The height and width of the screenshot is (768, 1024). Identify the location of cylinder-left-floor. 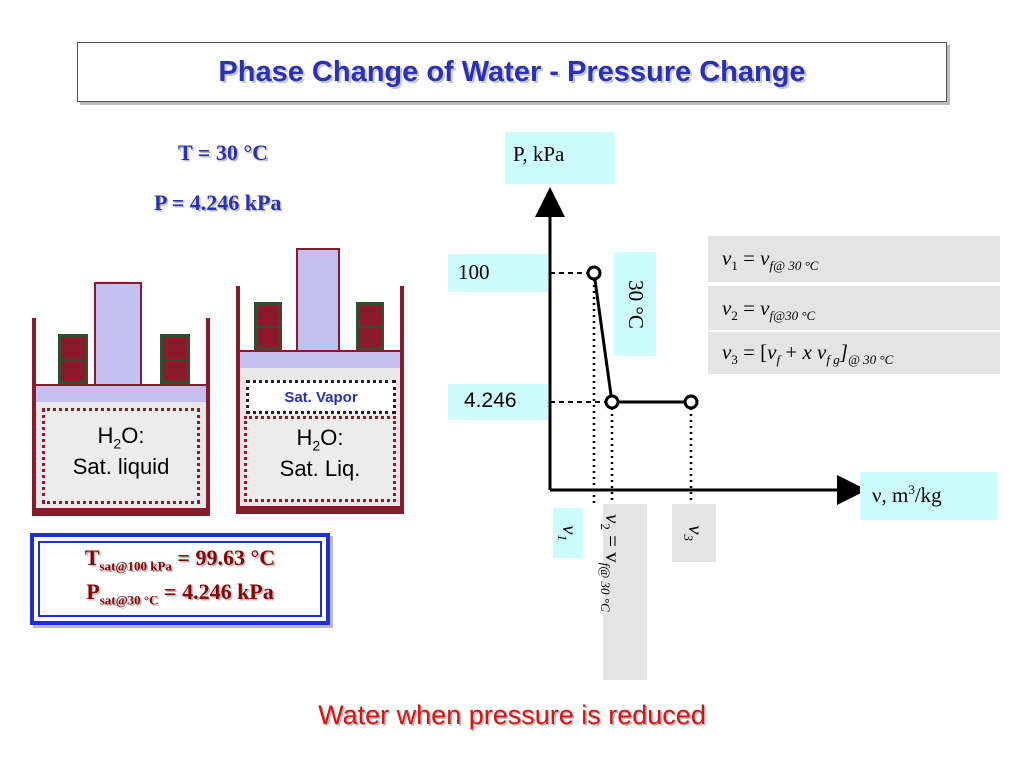
(121, 512).